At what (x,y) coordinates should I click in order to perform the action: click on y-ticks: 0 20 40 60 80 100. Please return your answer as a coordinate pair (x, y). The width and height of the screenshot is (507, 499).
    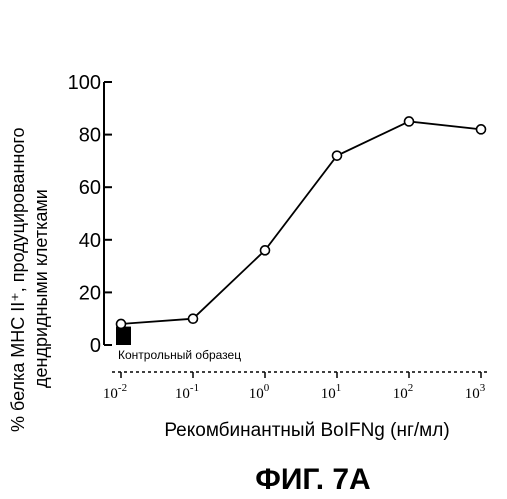
    Looking at the image, I should click on (90, 214).